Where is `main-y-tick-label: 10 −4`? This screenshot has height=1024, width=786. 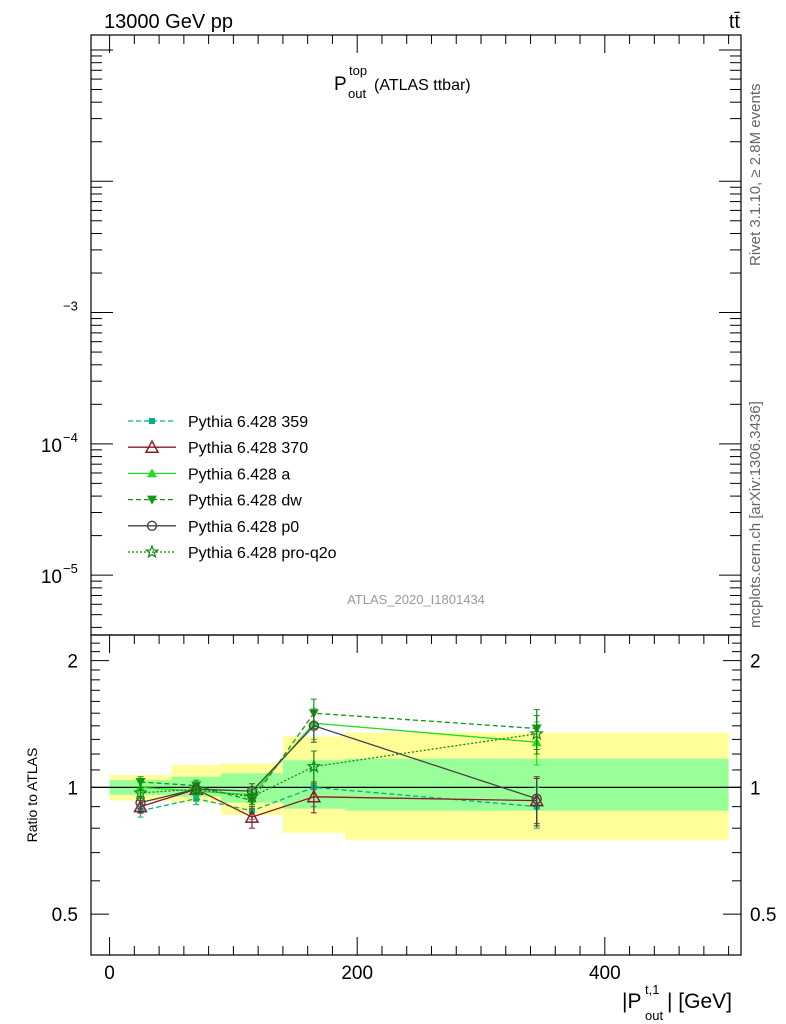
main-y-tick-label: 10 −4 is located at coordinates (59, 443).